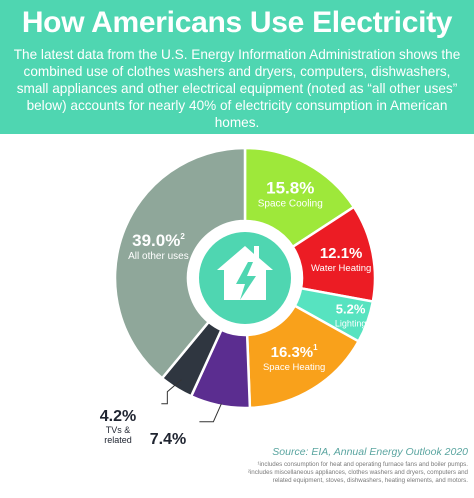 The width and height of the screenshot is (474, 498). I want to click on data-label-percent: 4.2%, so click(118, 416).